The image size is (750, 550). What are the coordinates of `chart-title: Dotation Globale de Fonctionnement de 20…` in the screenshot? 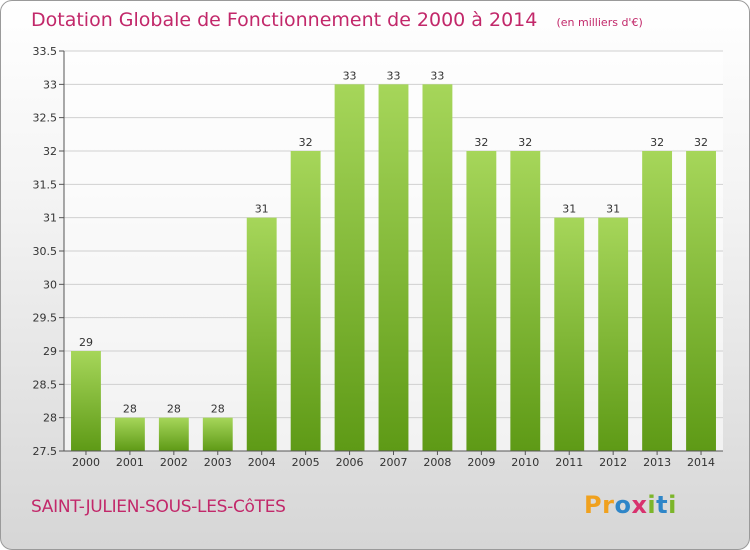 It's located at (284, 20).